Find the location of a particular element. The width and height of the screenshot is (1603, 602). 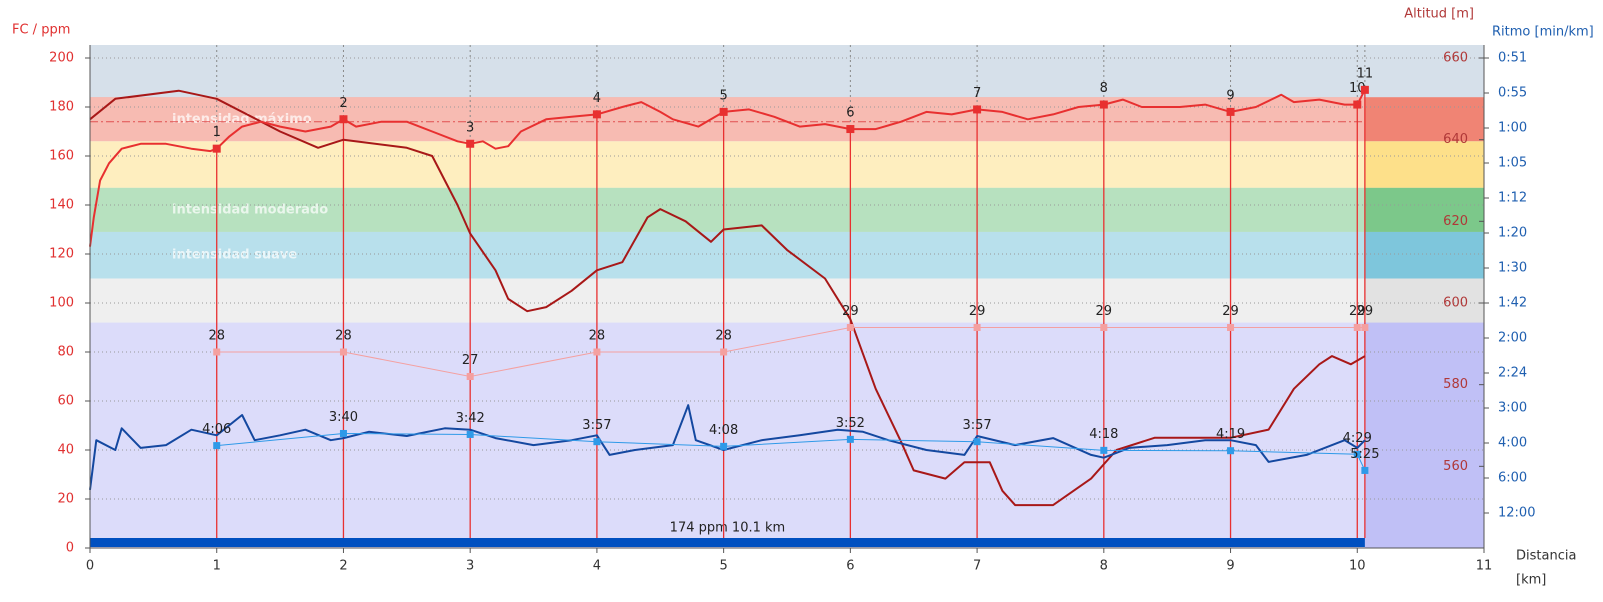

x-tick-label: 2 is located at coordinates (343, 566).